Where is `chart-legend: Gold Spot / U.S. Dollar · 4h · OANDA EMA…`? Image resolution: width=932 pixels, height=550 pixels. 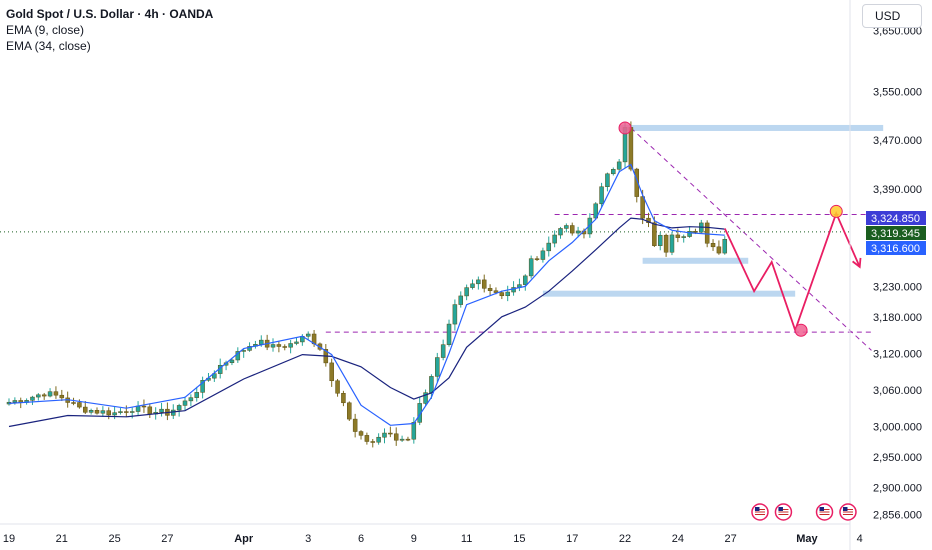 chart-legend: Gold Spot / U.S. Dollar · 4h · OANDA EMA… is located at coordinates (109, 30).